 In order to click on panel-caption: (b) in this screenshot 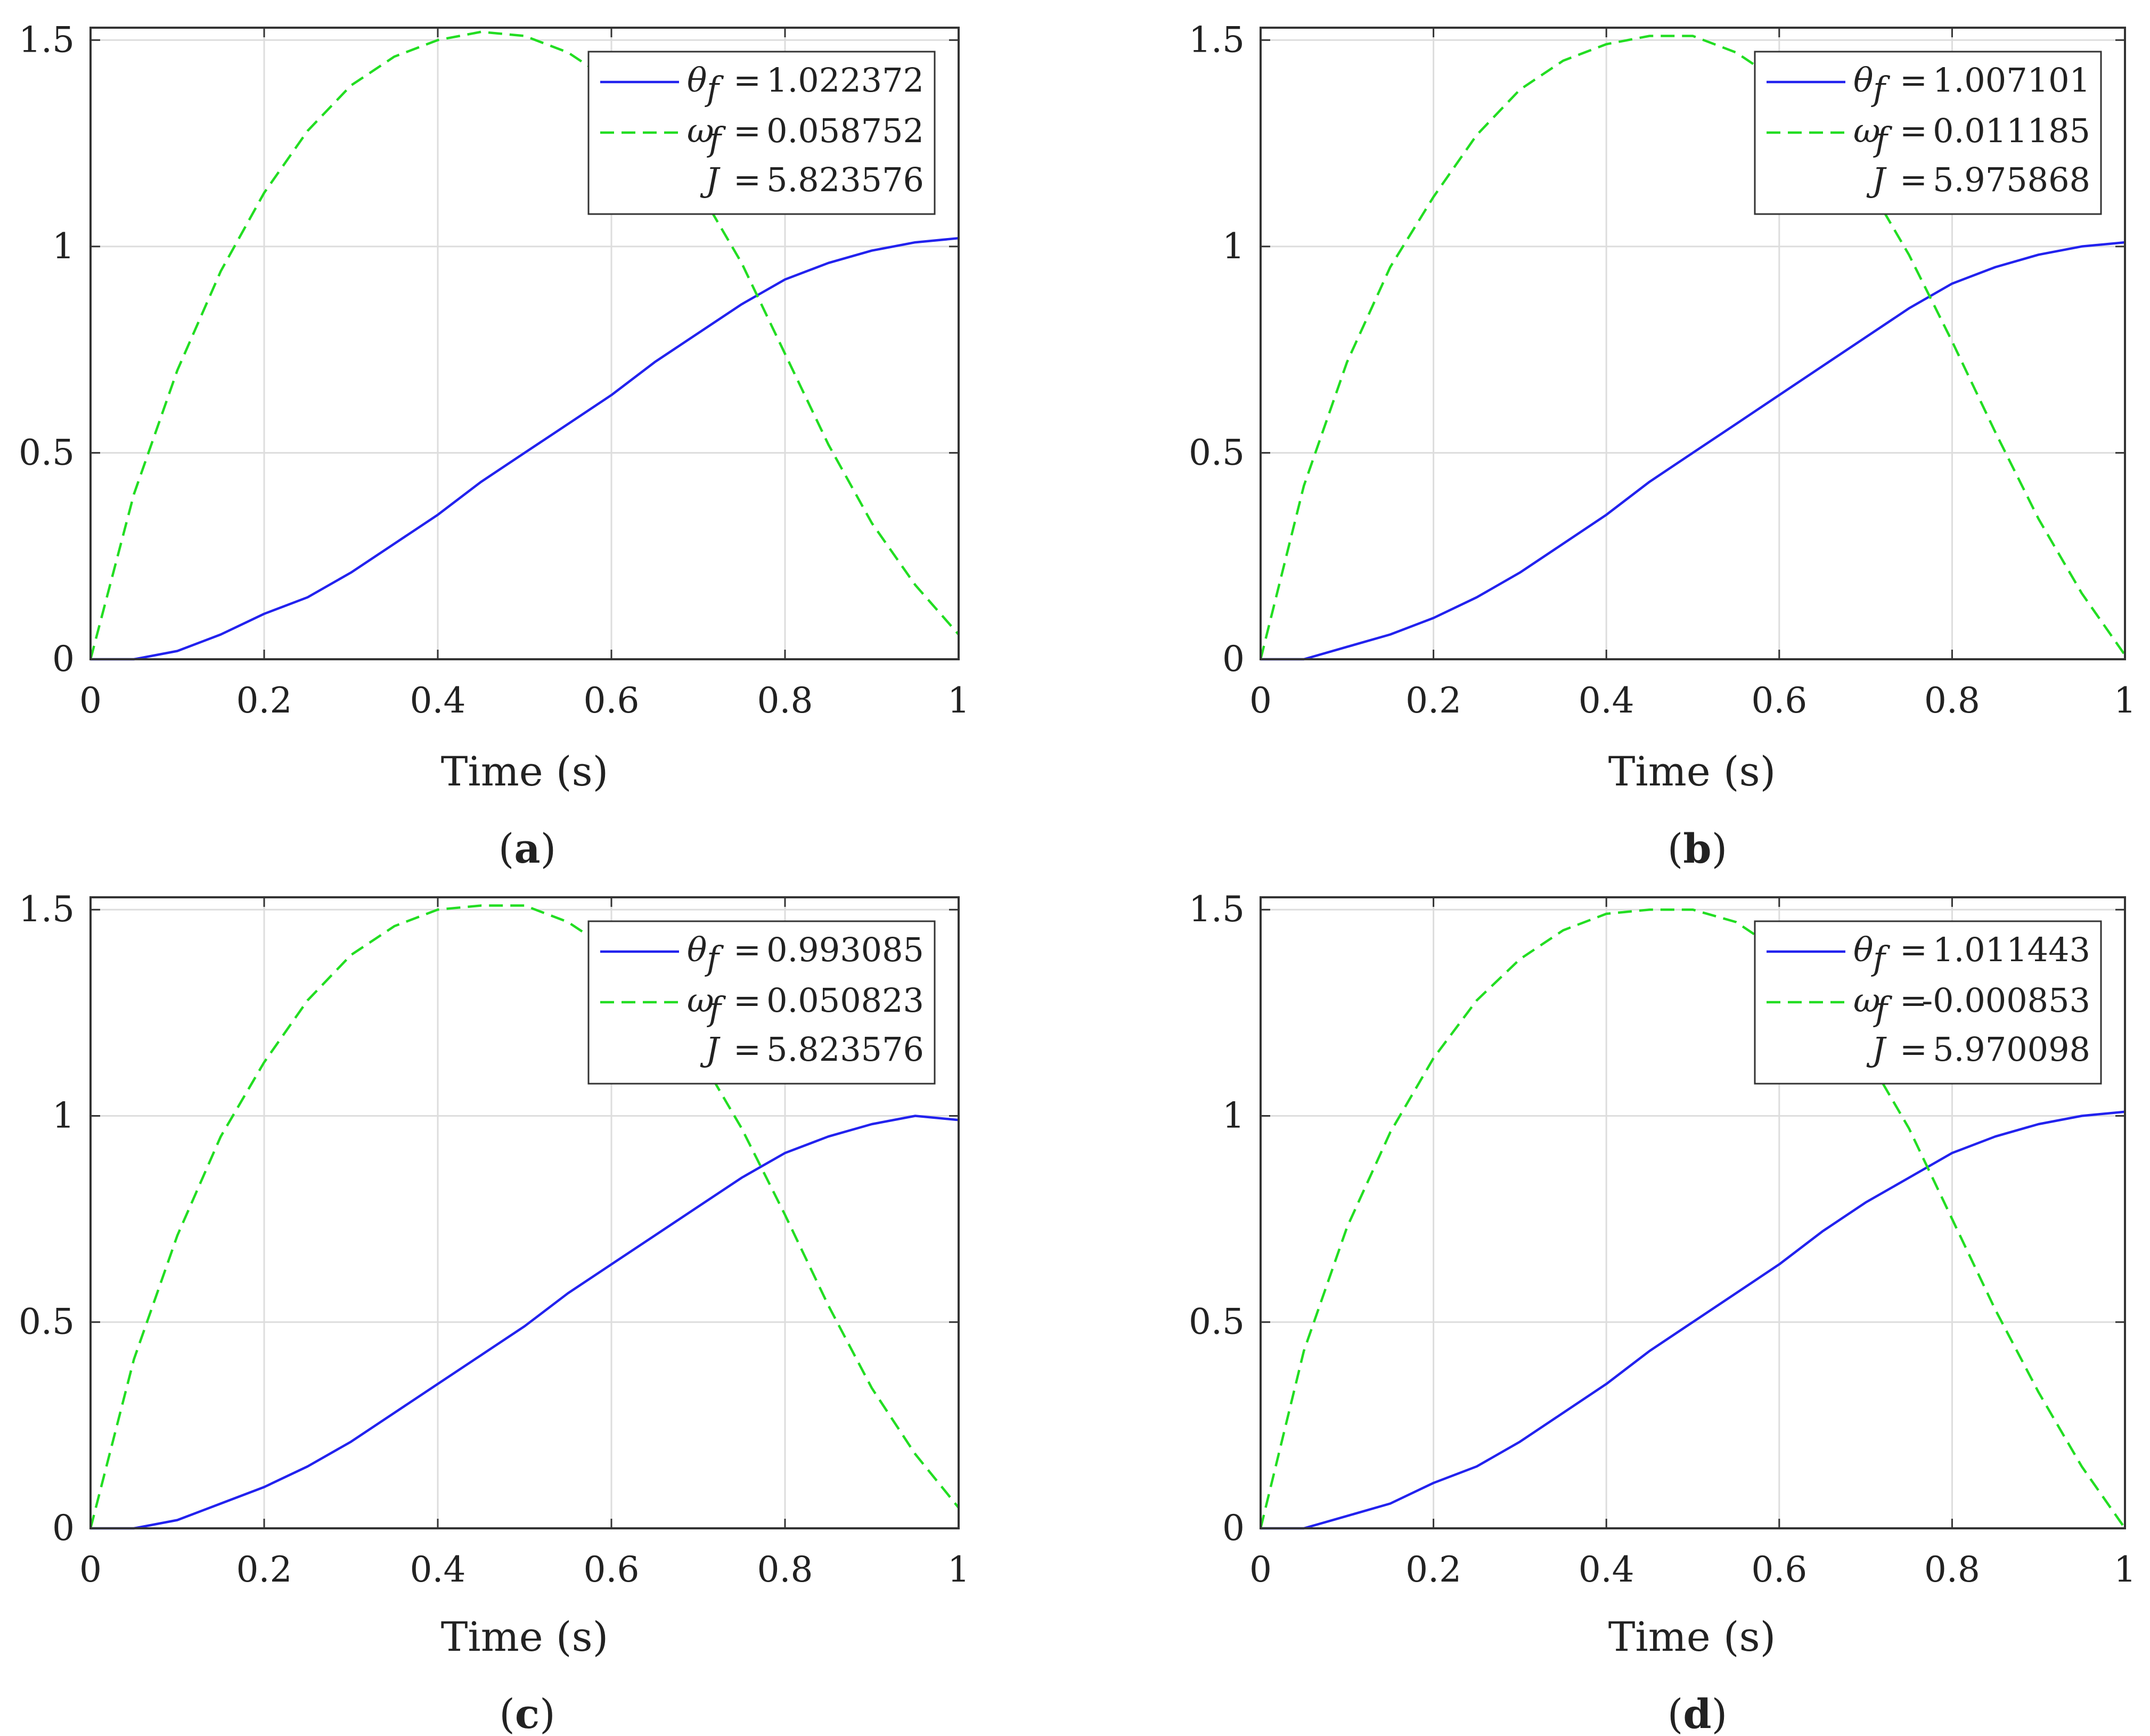, I will do `click(1697, 849)`.